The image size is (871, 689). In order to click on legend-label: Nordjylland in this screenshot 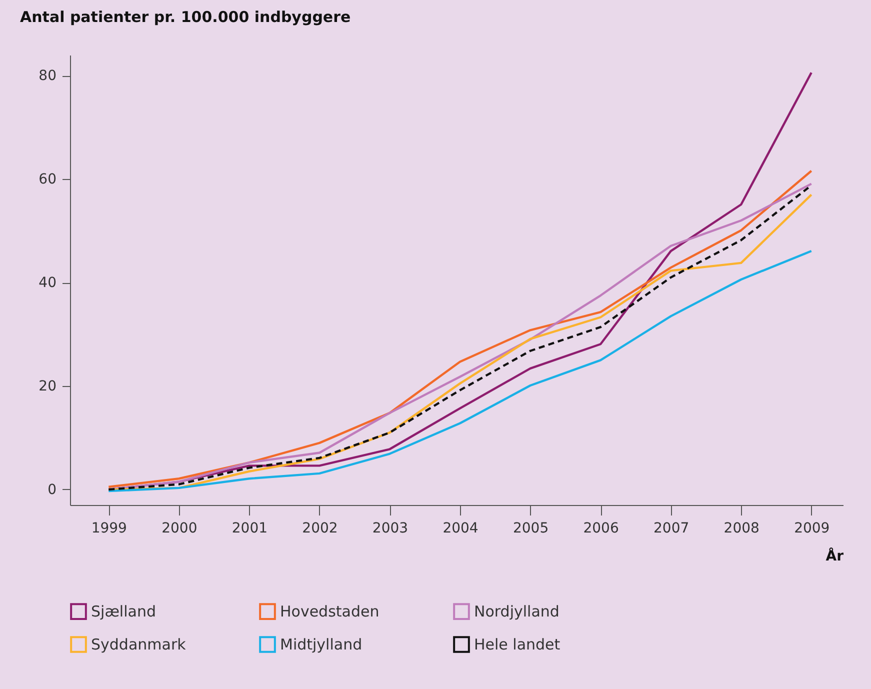, I will do `click(517, 611)`.